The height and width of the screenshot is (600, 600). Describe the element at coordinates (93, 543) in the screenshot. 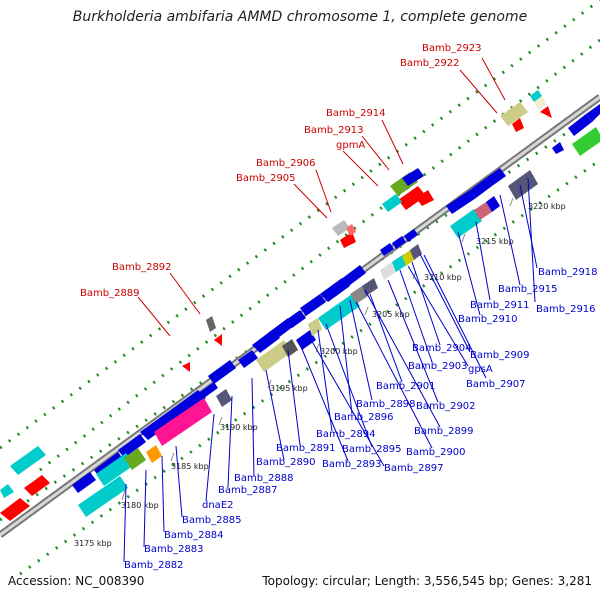

I see `tick-label: 3175 kbp` at that location.